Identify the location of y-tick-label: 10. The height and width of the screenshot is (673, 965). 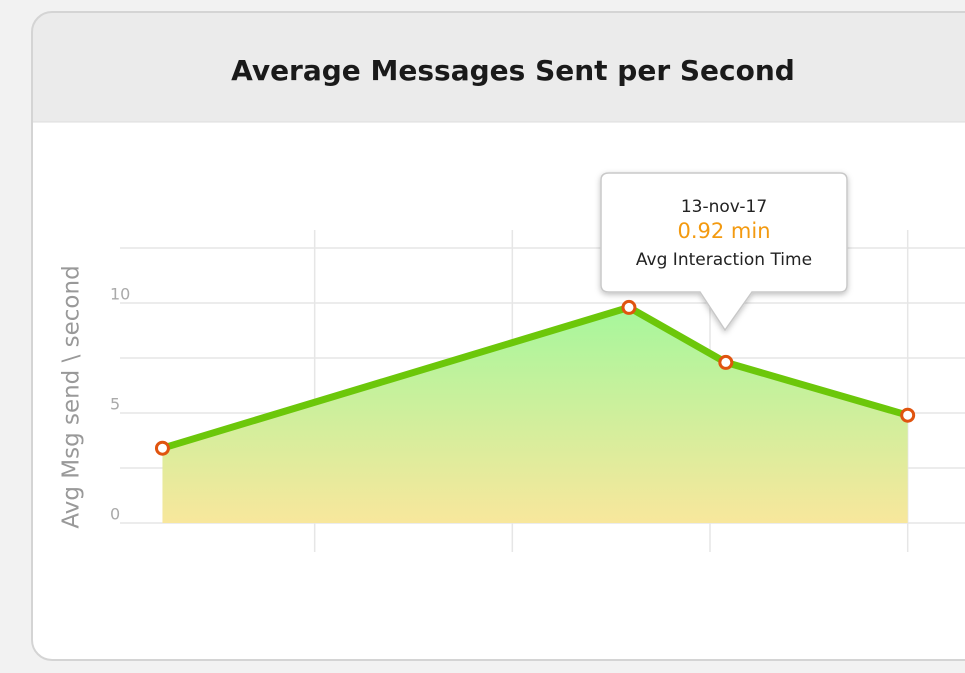
(120, 294).